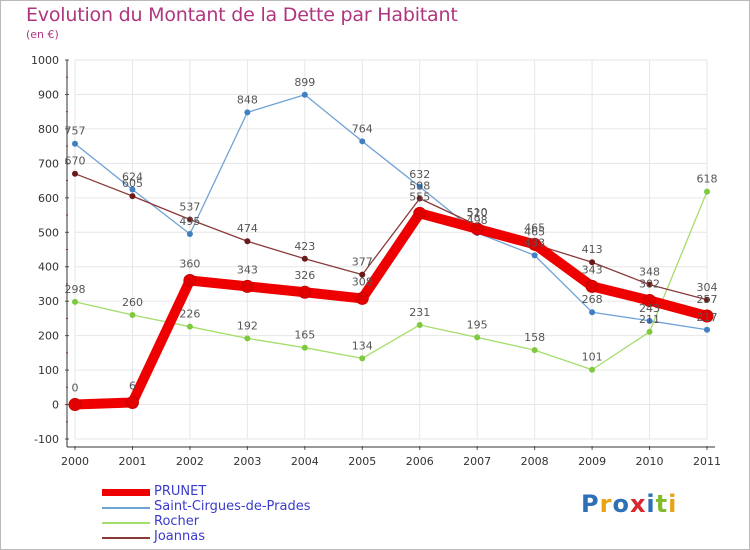 The image size is (750, 550). What do you see at coordinates (592, 461) in the screenshot?
I see `x-tick-label: 2009` at bounding box center [592, 461].